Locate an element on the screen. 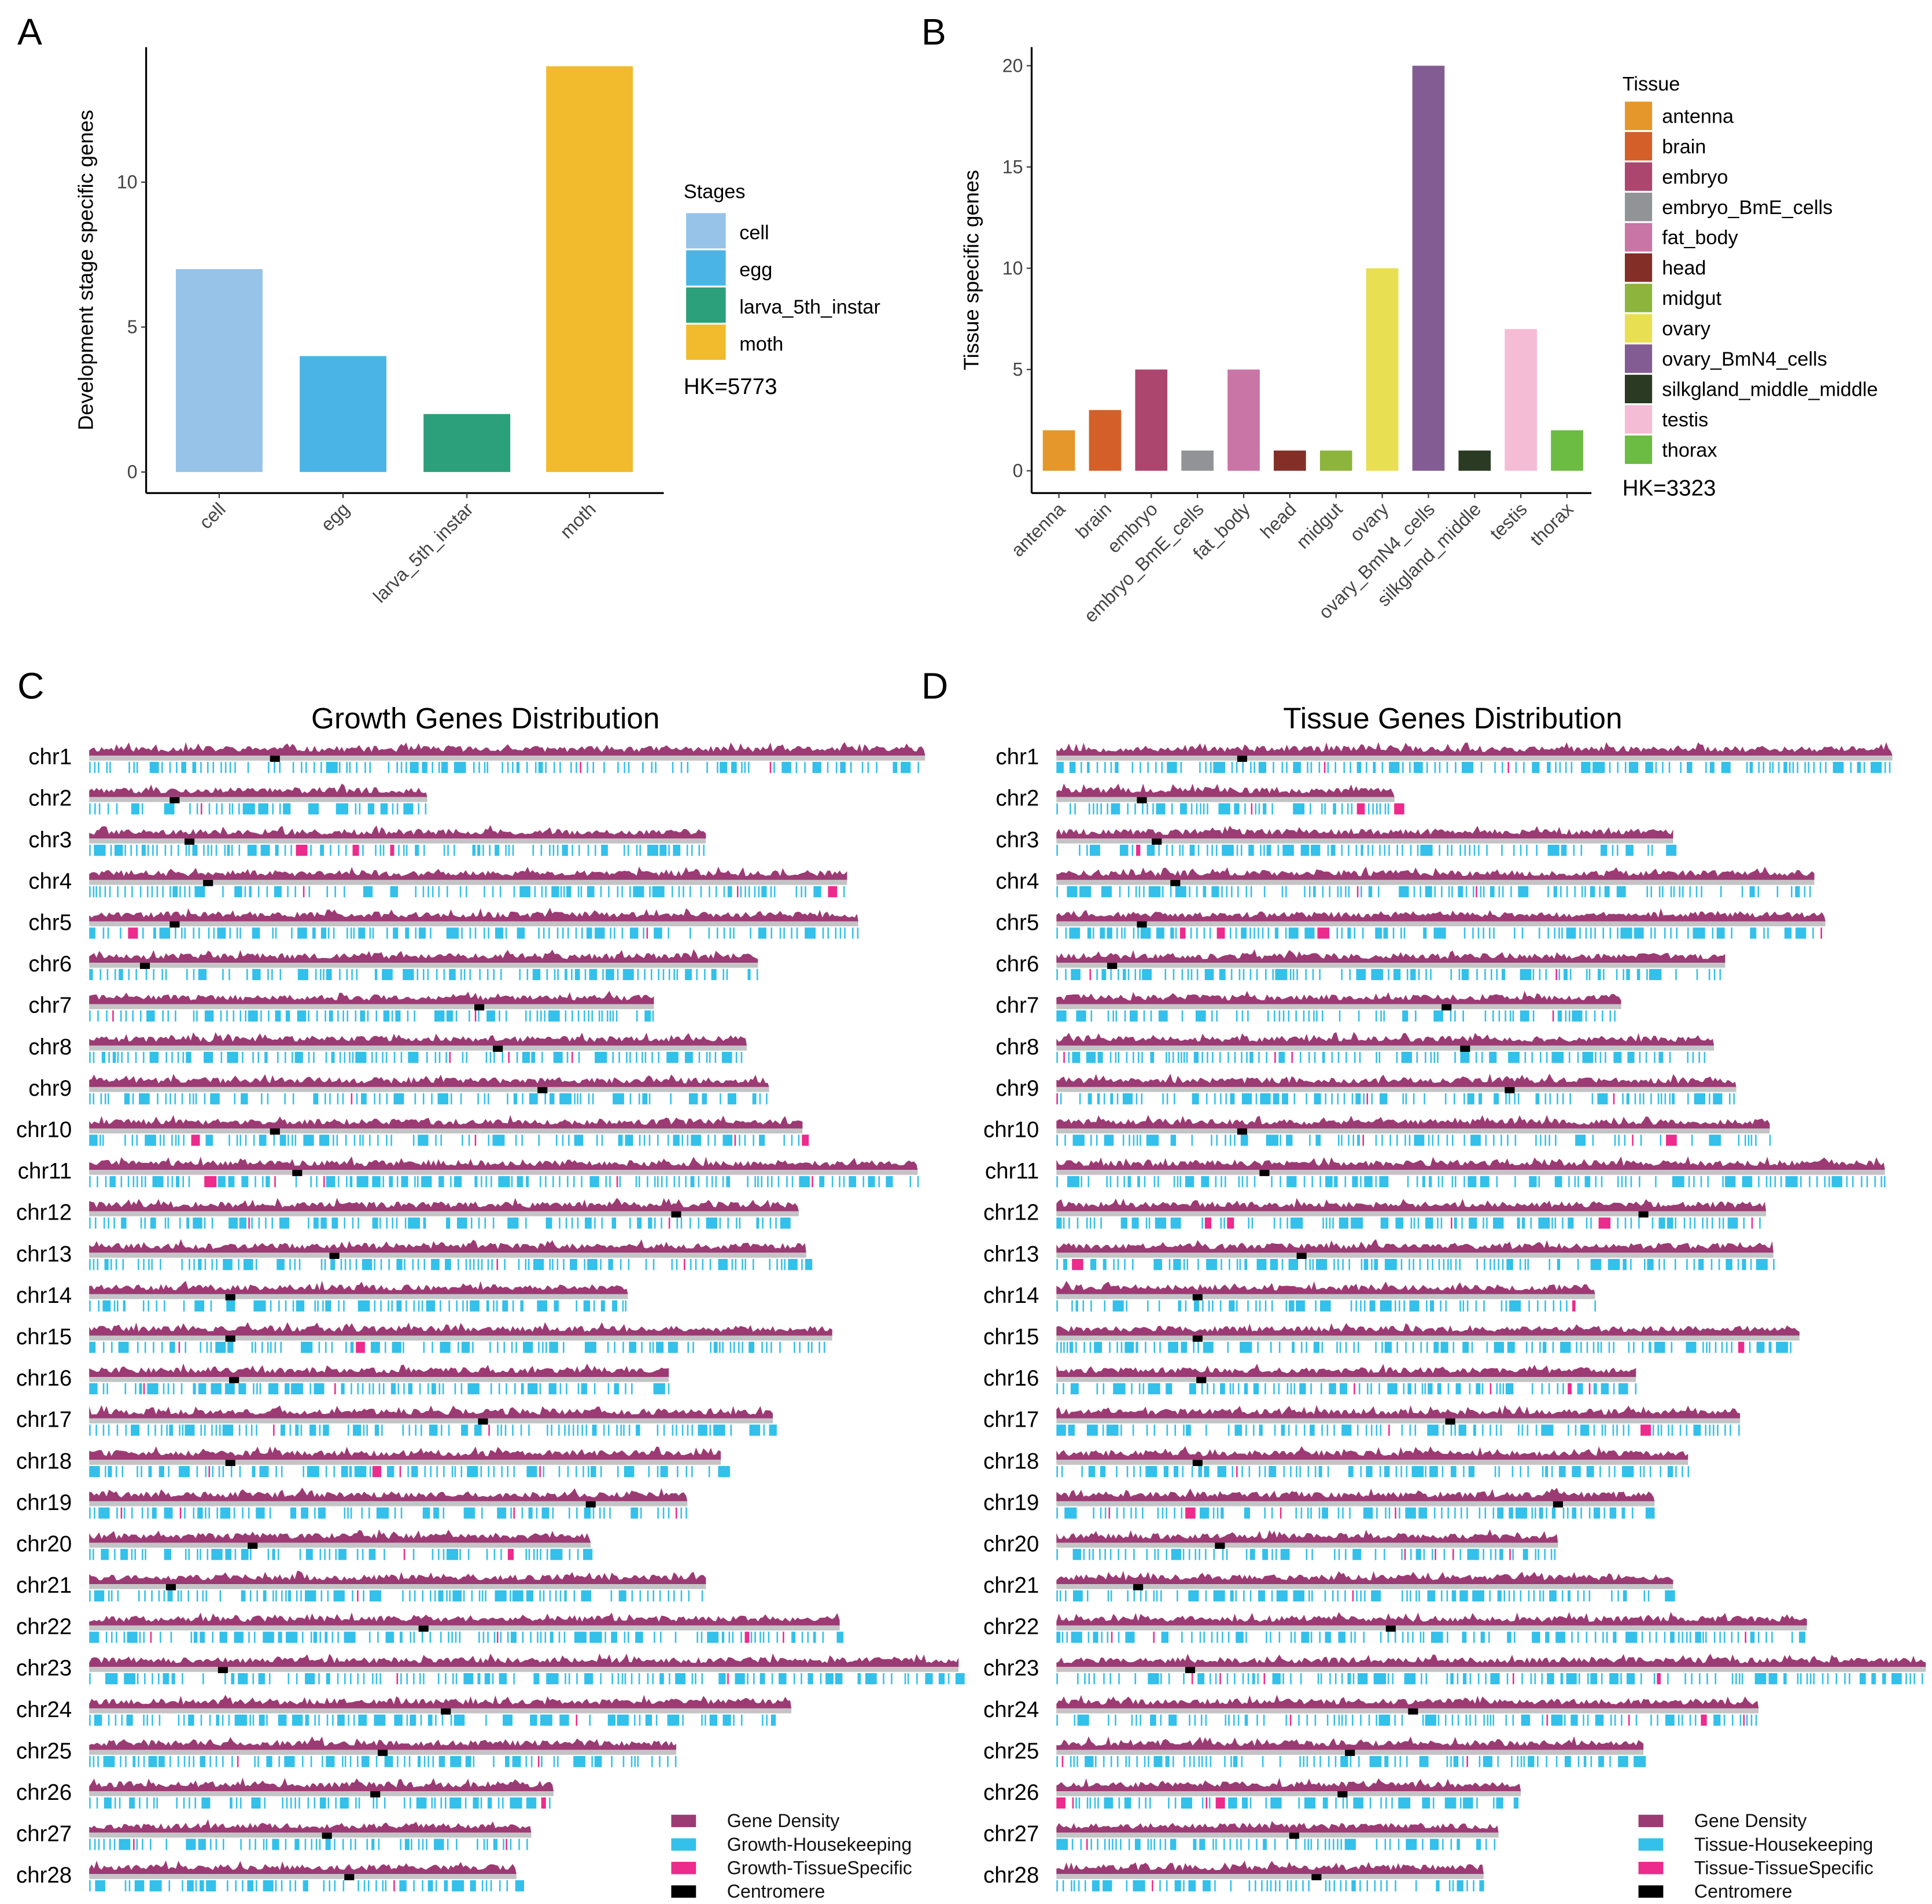  chromosome-chr10: chr10 is located at coordinates (412, 1130).